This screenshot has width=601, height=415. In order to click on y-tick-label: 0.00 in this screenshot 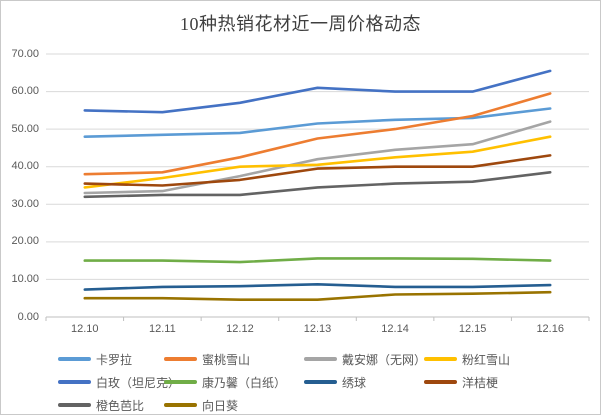, I will do `click(28, 316)`.